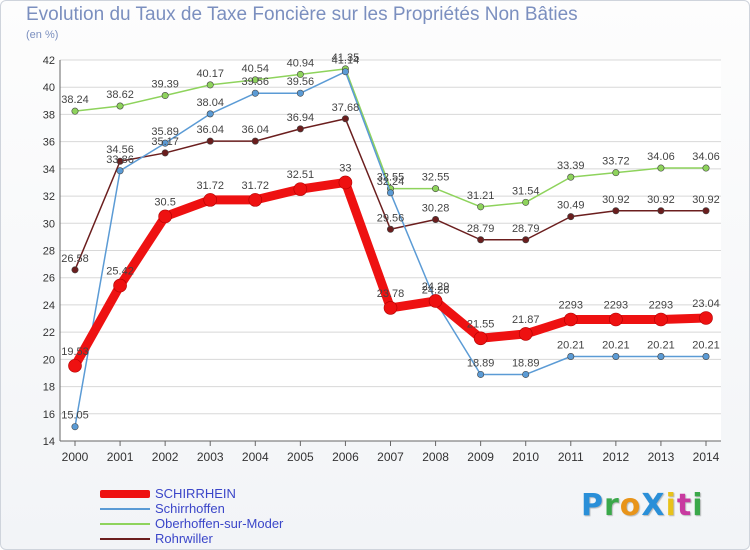  What do you see at coordinates (256, 69) in the screenshot?
I see `data-label-oberhoffen-sur-moder: 40.54` at bounding box center [256, 69].